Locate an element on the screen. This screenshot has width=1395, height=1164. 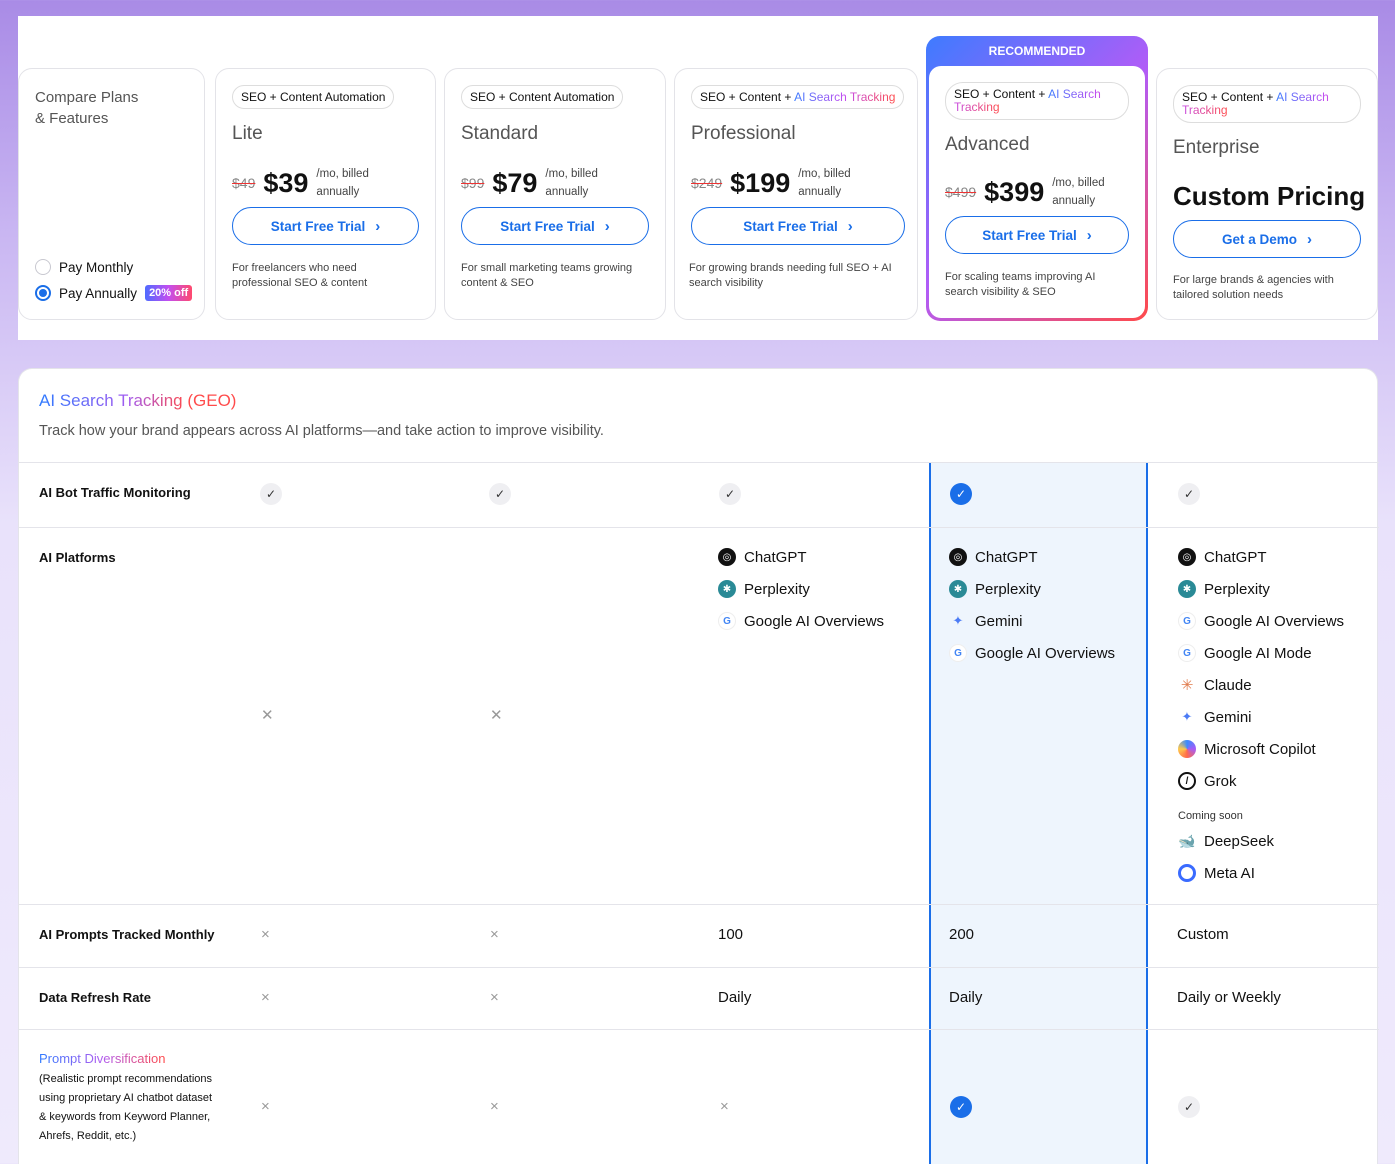
cell-value: 200 is located at coordinates (962, 934).